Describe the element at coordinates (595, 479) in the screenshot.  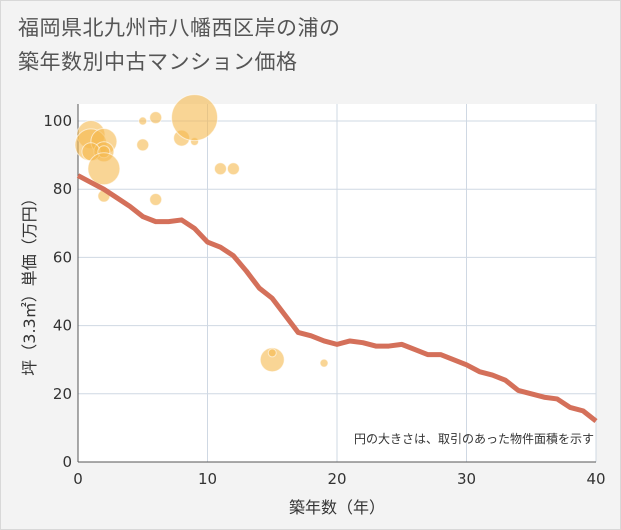
I see `x-tick-label: 40` at that location.